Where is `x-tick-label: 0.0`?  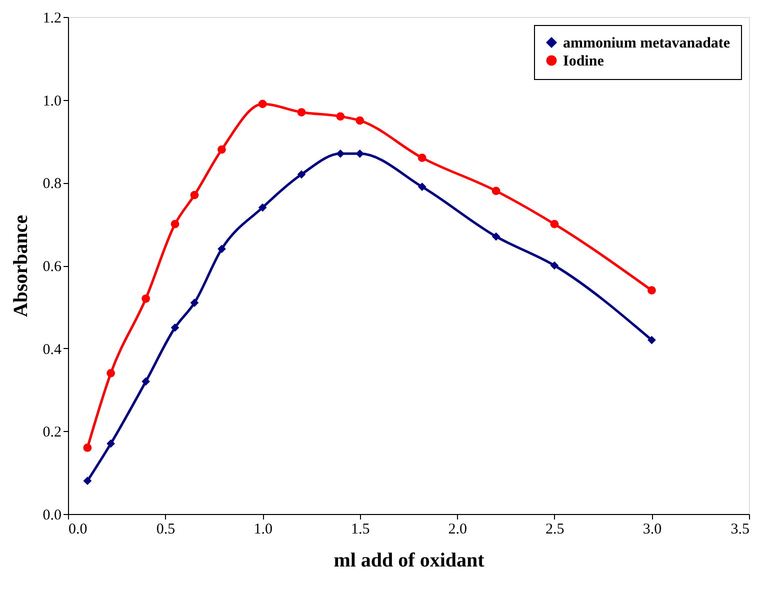
x-tick-label: 0.0 is located at coordinates (78, 530).